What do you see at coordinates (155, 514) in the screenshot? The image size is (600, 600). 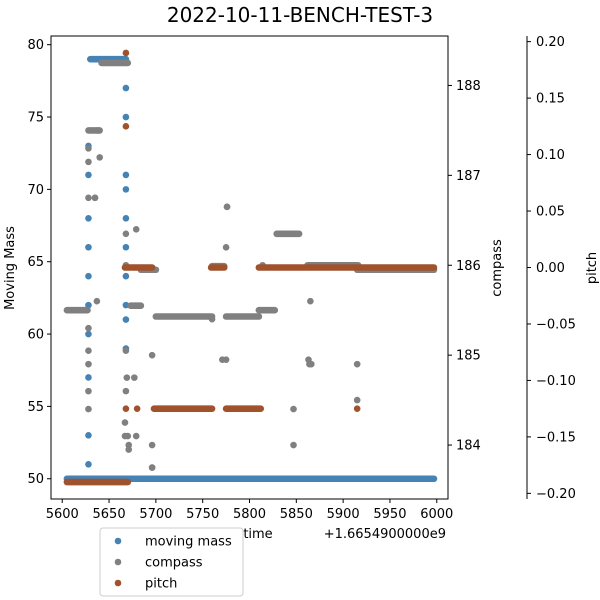 I see `x-tick-label: 5700` at bounding box center [155, 514].